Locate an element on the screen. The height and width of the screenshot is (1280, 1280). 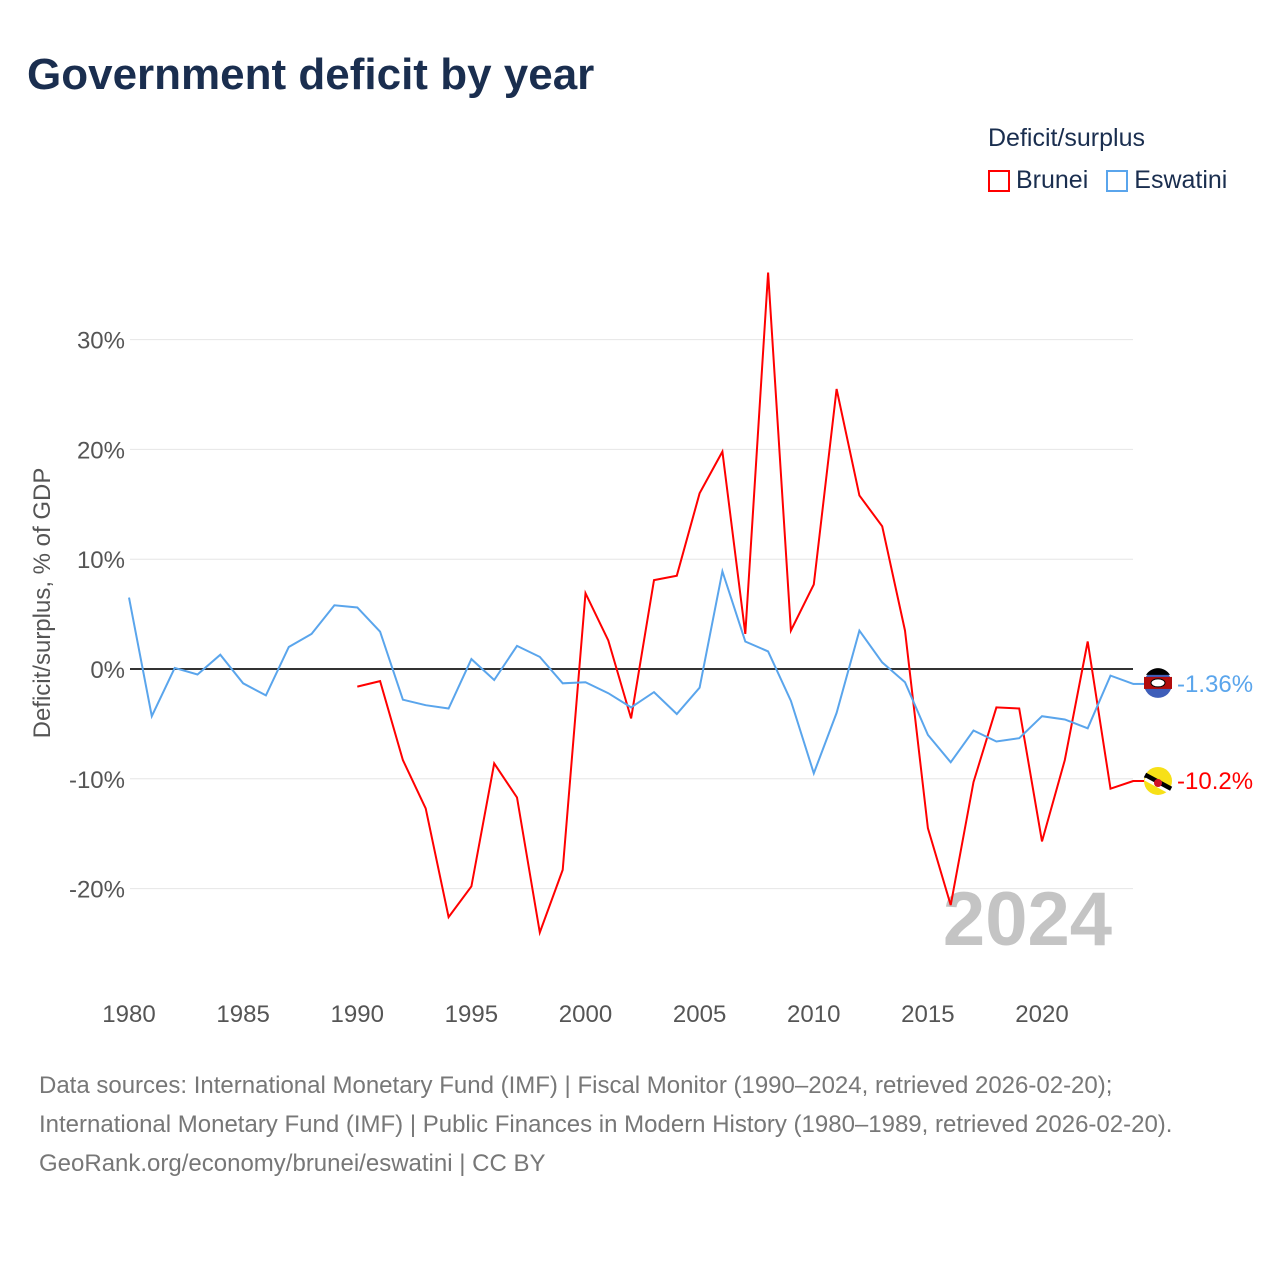
legend-label-eswatini: Eswatini is located at coordinates (1181, 180).